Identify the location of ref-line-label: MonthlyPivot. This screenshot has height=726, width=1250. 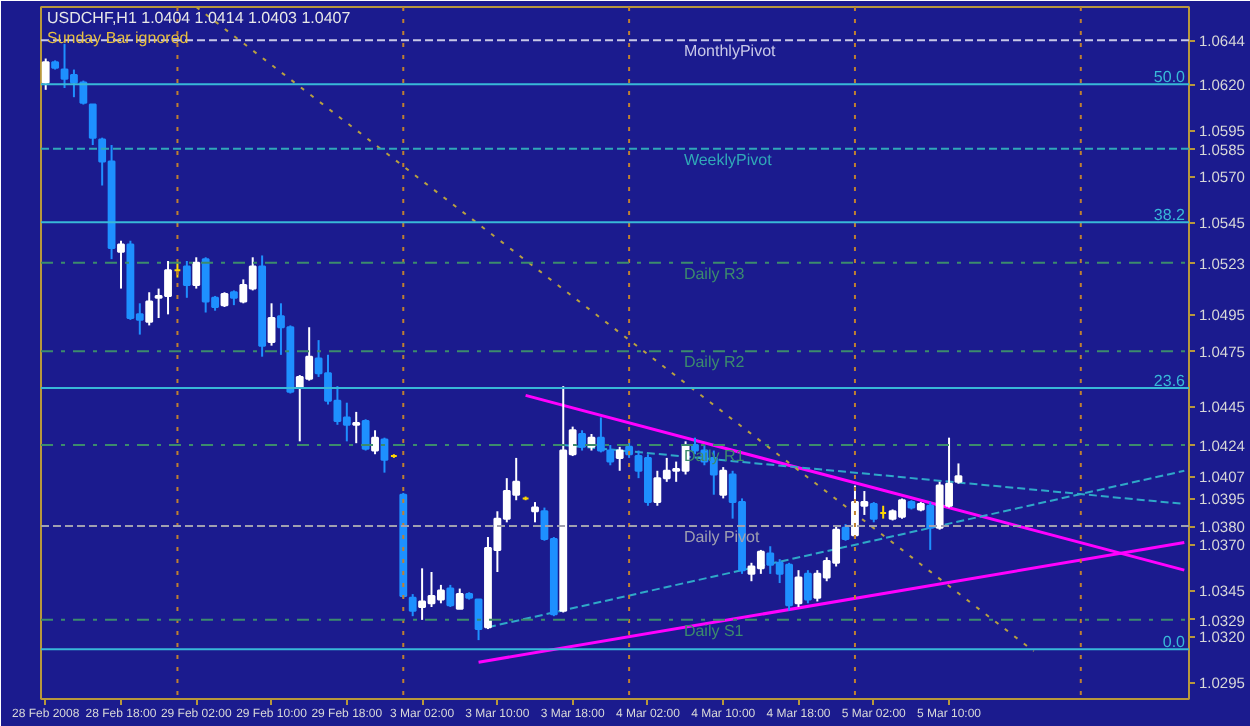
(730, 51).